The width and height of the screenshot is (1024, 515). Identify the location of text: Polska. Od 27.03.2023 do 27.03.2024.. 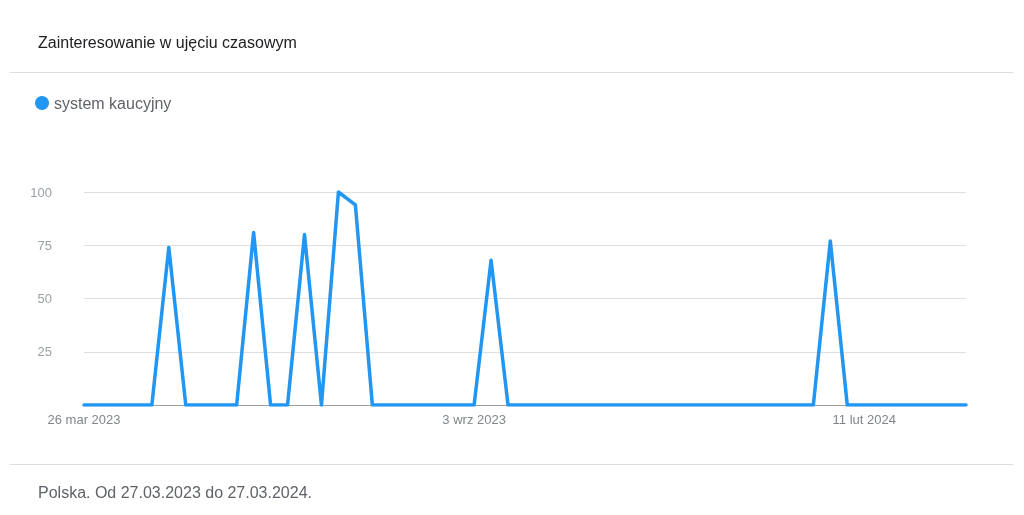
(175, 493).